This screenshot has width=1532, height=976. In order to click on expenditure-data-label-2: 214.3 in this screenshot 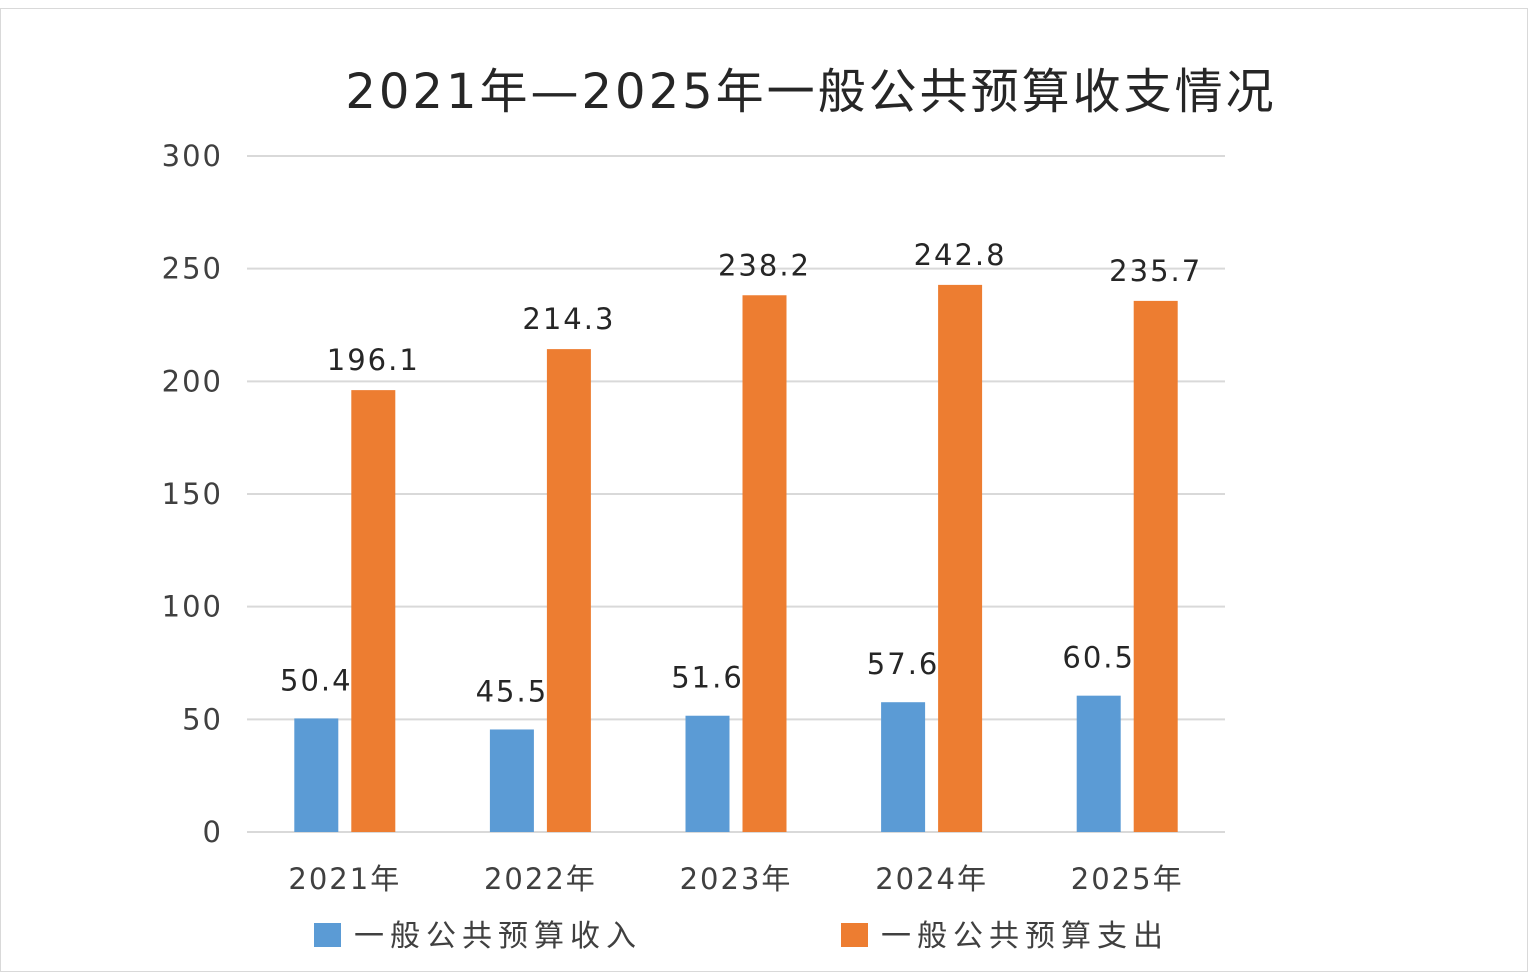, I will do `click(568, 319)`.